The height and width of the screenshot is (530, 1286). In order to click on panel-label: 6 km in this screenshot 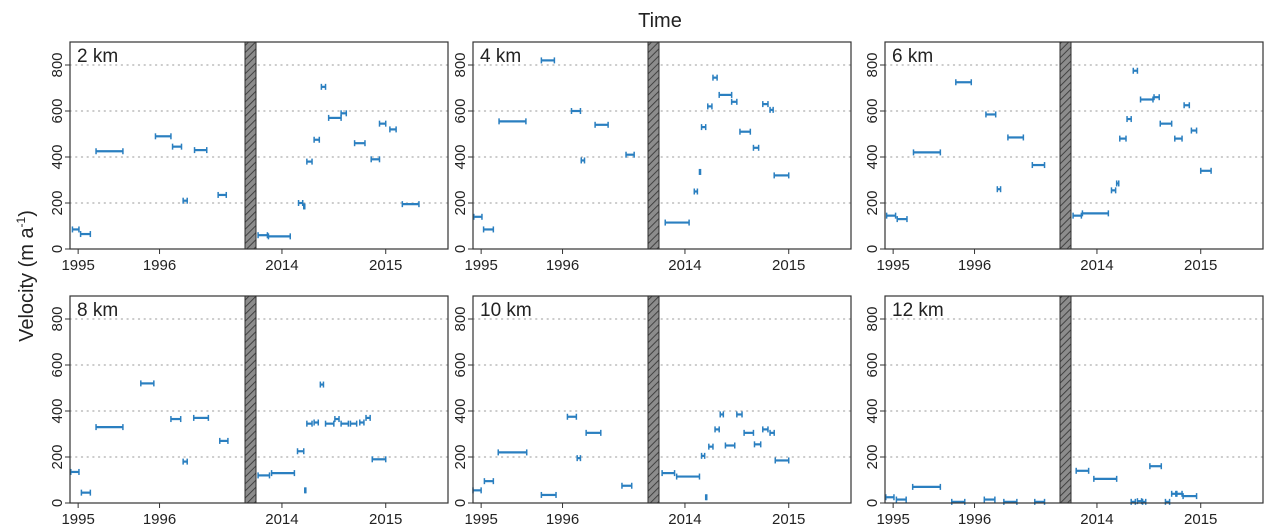, I will do `click(912, 56)`.